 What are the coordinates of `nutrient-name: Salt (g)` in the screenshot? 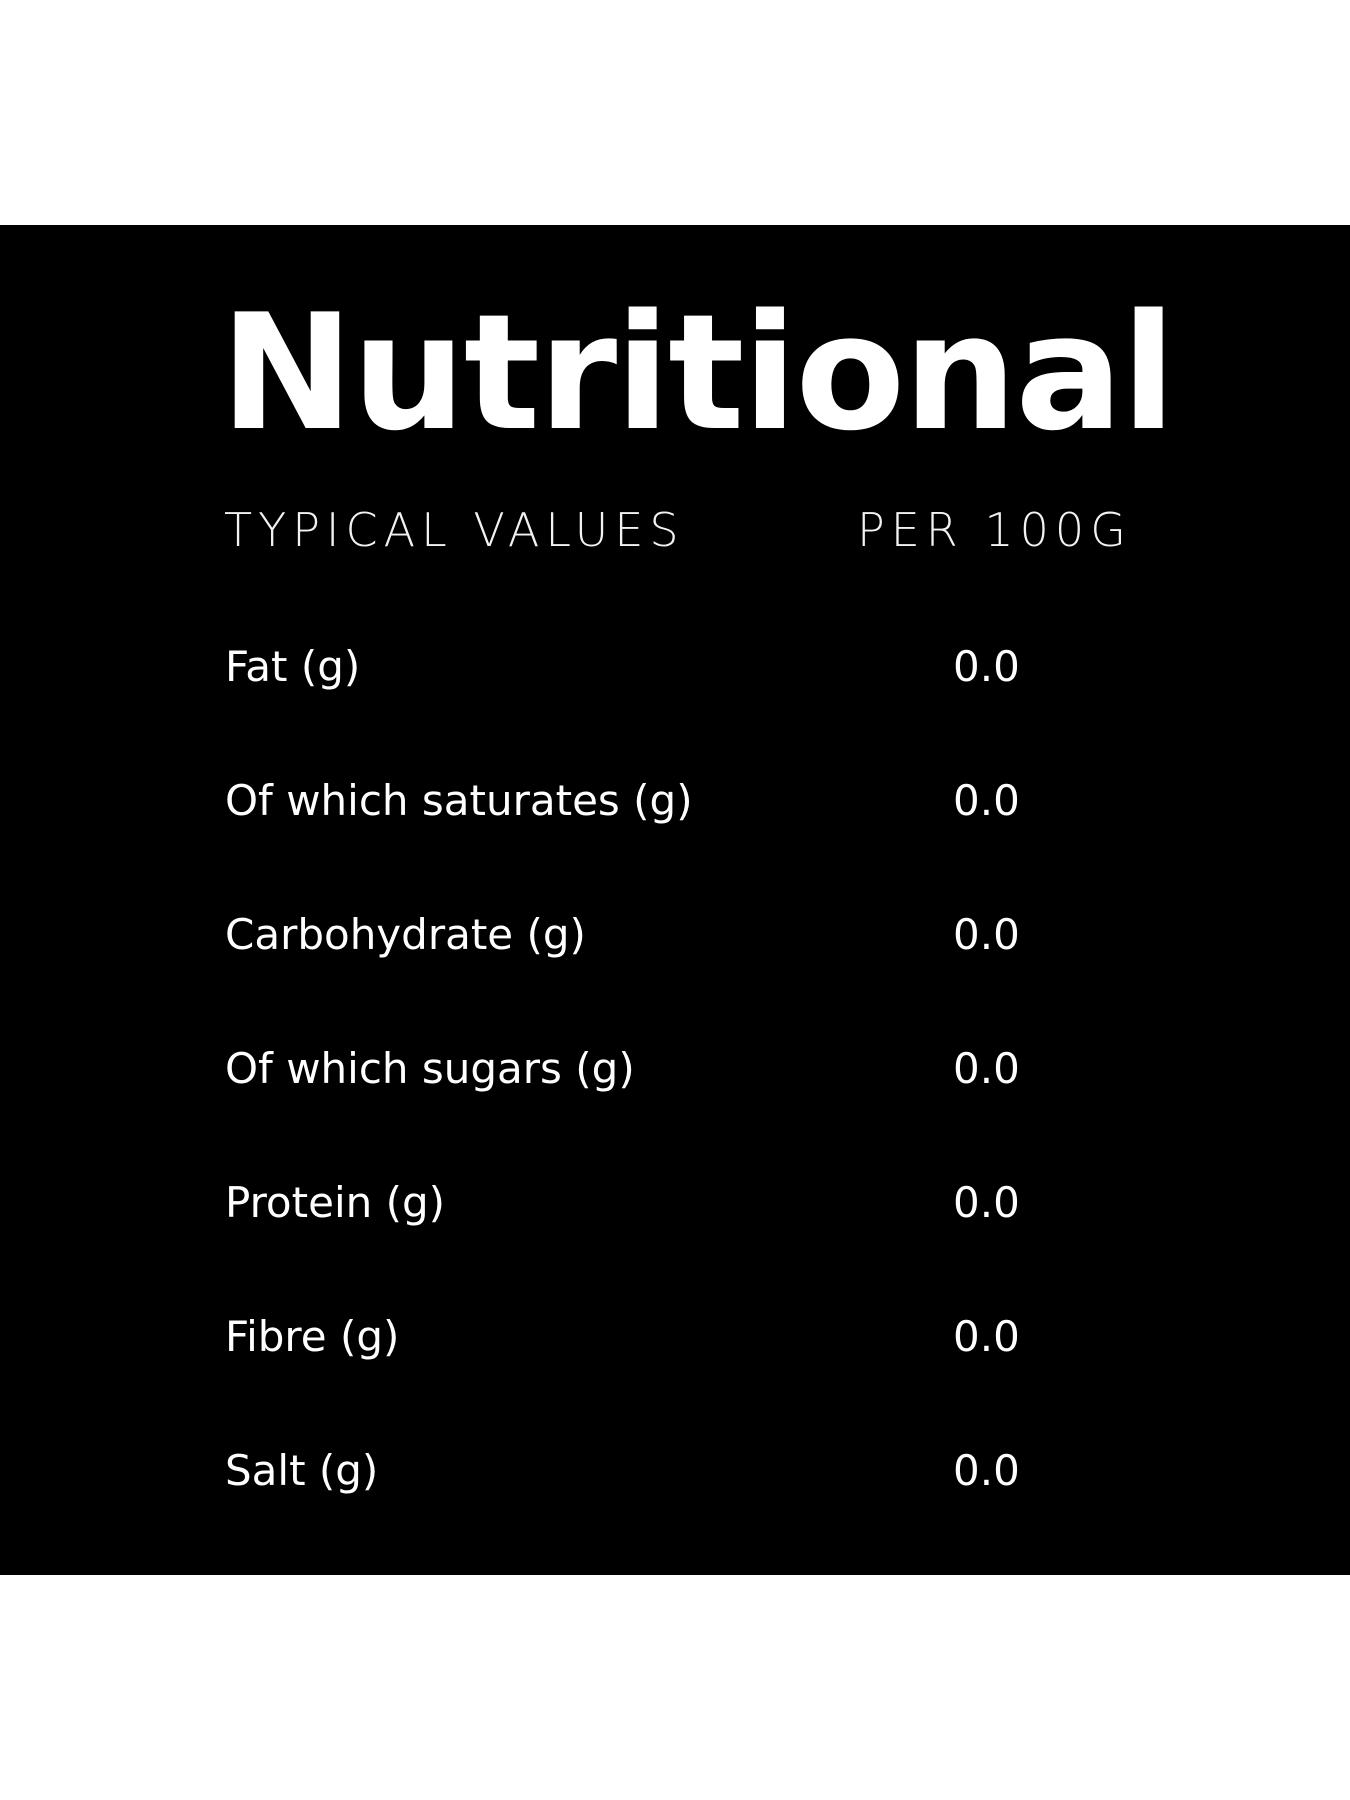 It's located at (302, 1470).